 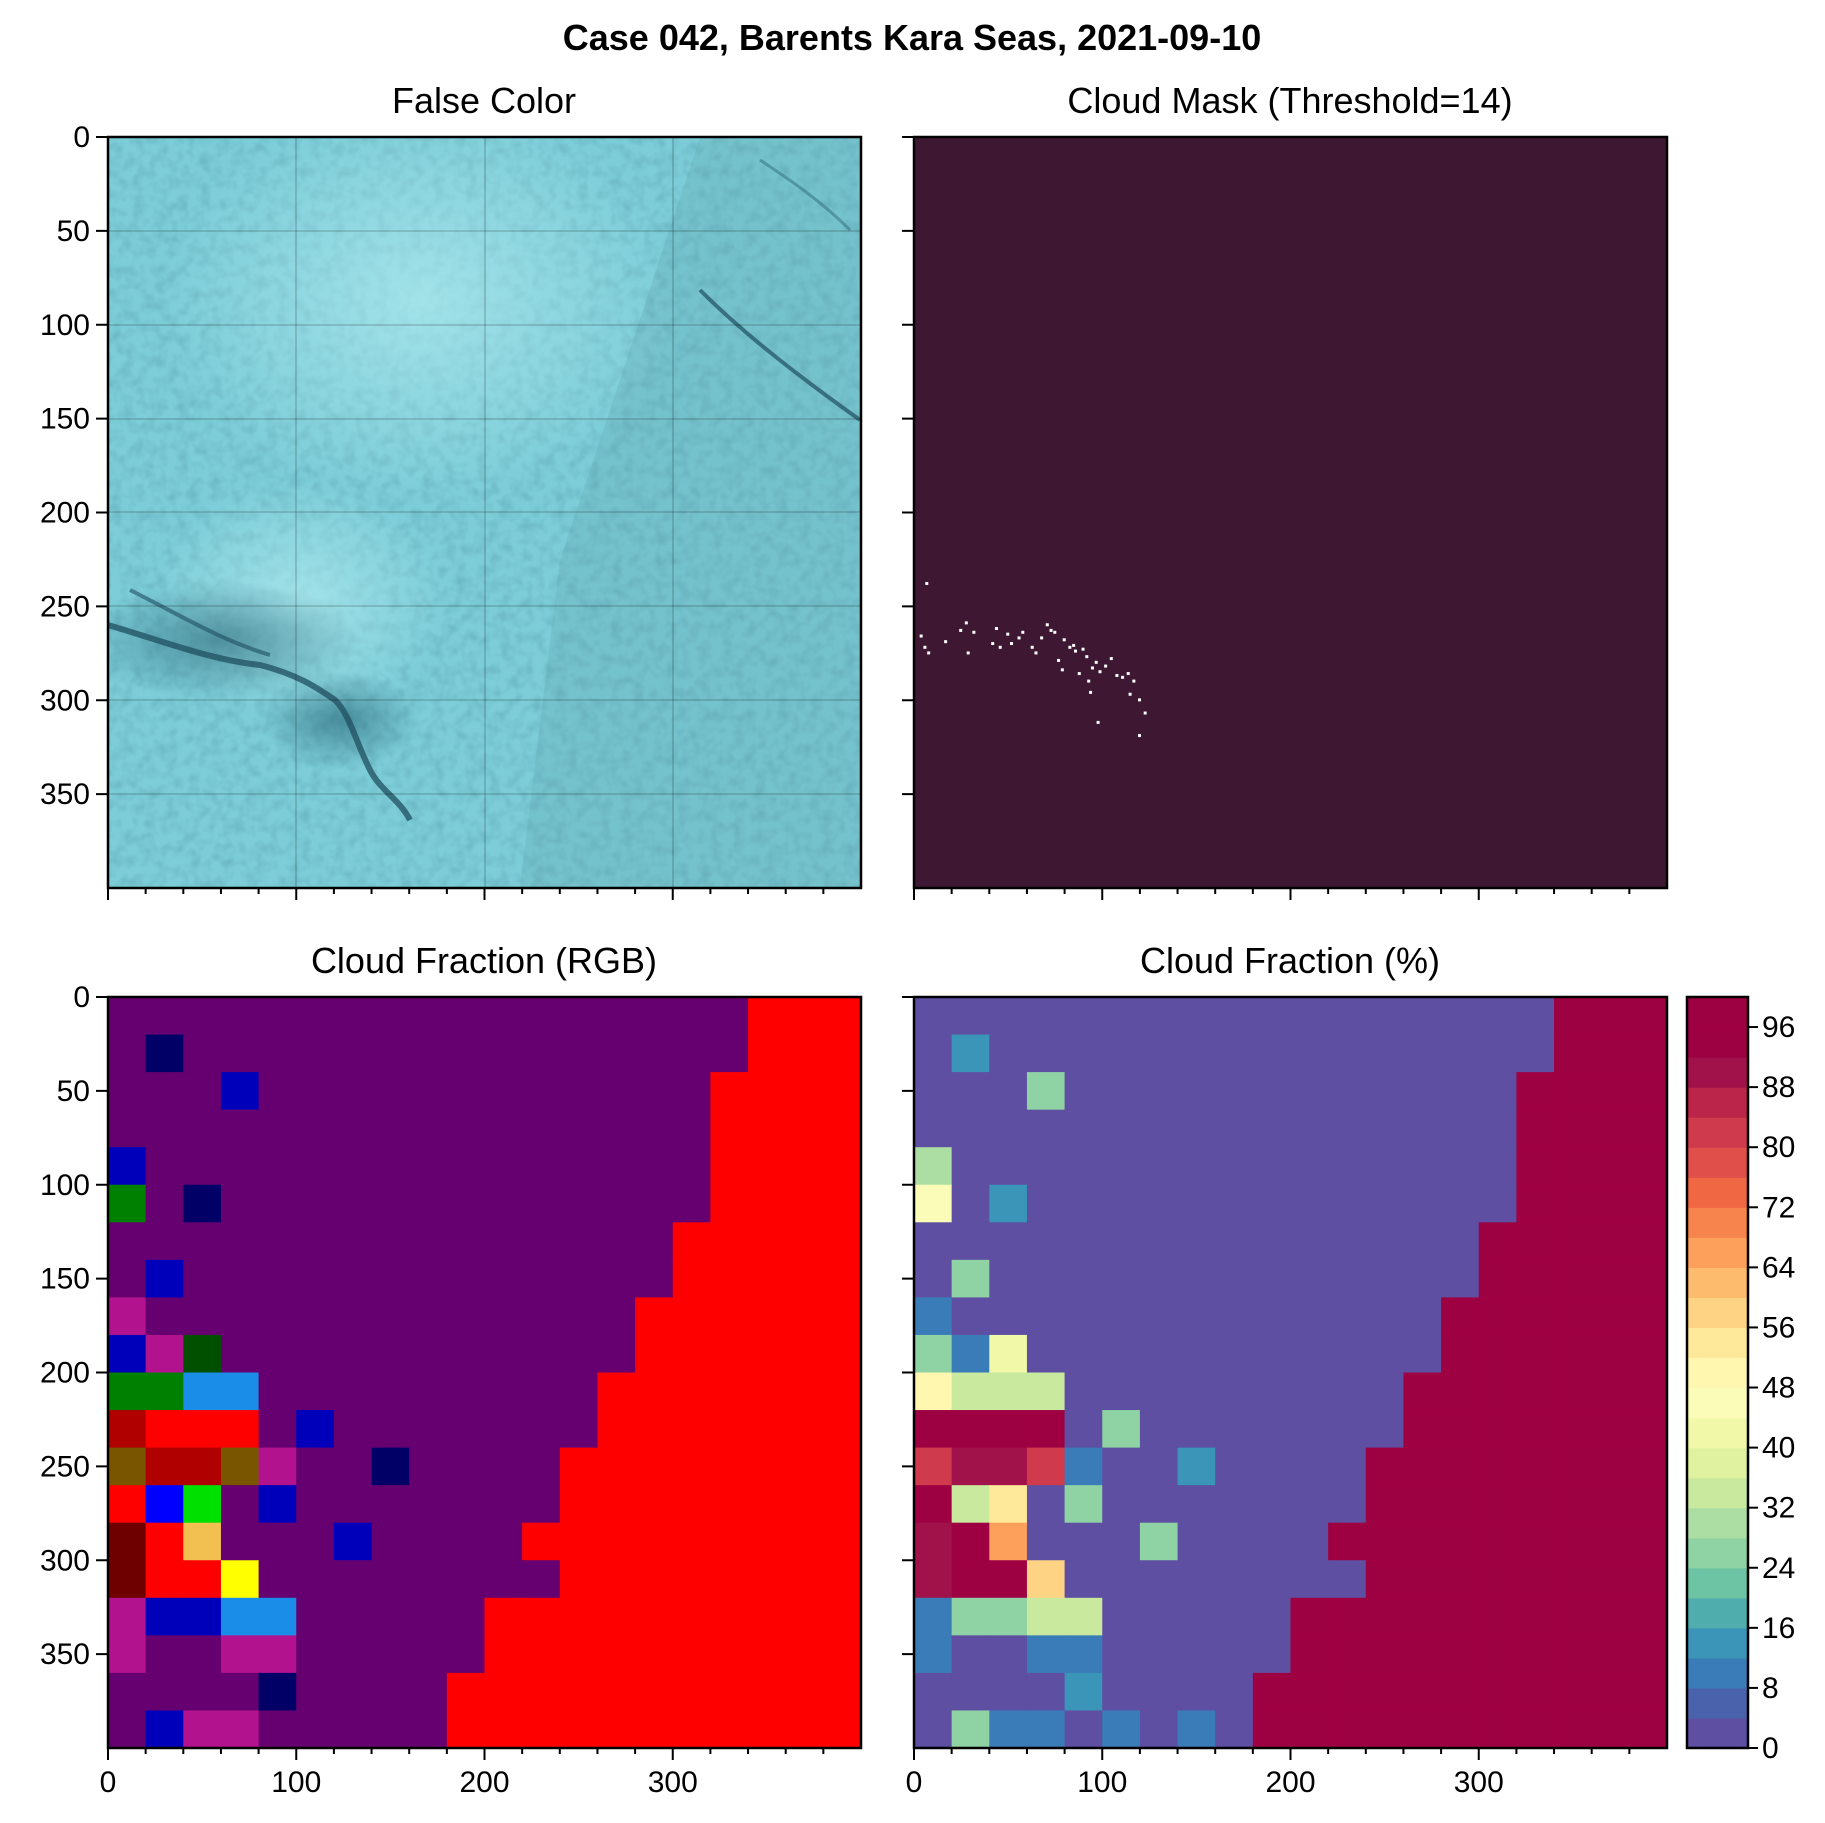 What do you see at coordinates (914, 1782) in the screenshot?
I see `x-tick-label: 0` at bounding box center [914, 1782].